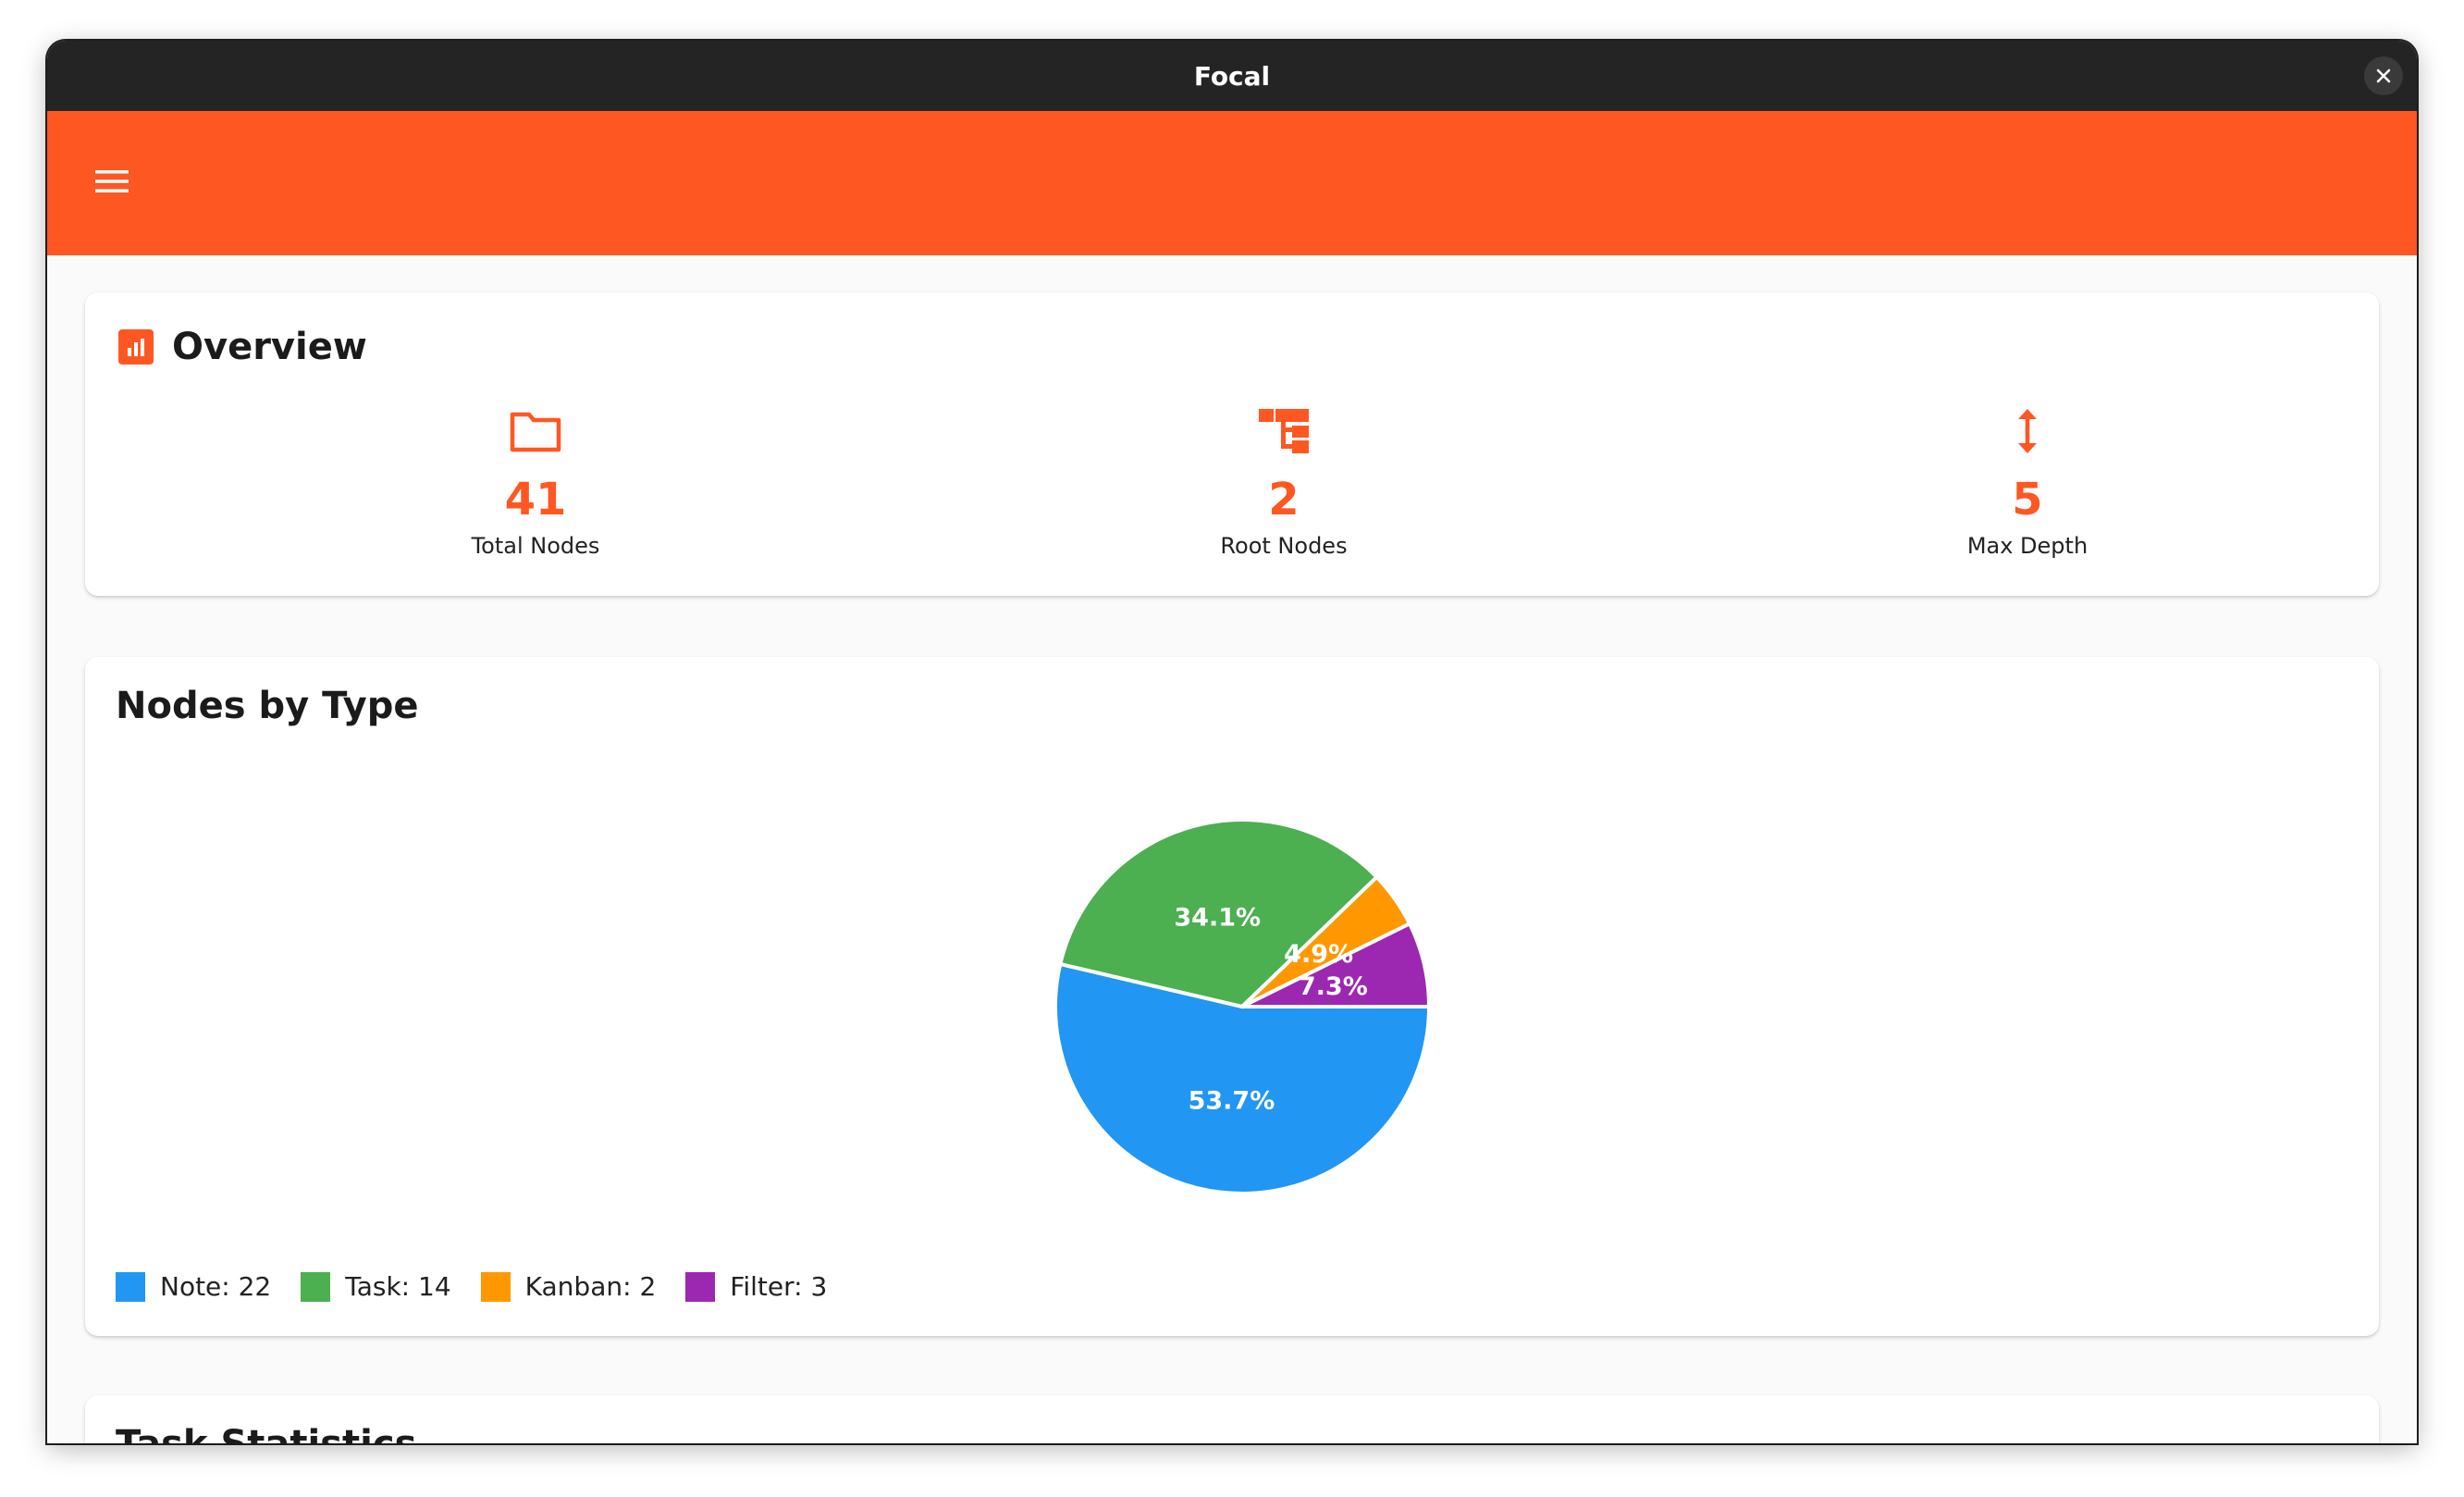 This screenshot has width=2464, height=1497. Describe the element at coordinates (268, 706) in the screenshot. I see `nodes-by-type-title: Nodes by Type` at that location.